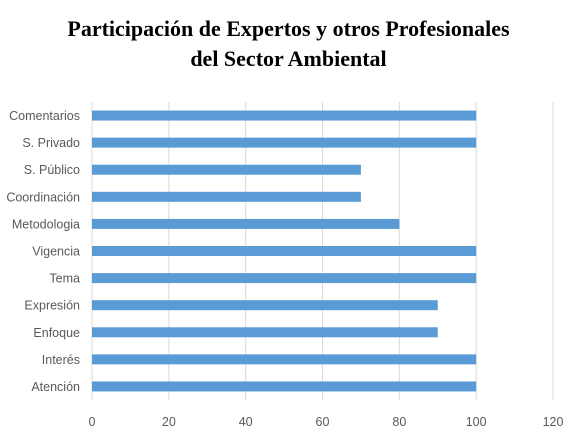 The image size is (577, 443). What do you see at coordinates (553, 422) in the screenshot?
I see `x-tick-label: 120` at bounding box center [553, 422].